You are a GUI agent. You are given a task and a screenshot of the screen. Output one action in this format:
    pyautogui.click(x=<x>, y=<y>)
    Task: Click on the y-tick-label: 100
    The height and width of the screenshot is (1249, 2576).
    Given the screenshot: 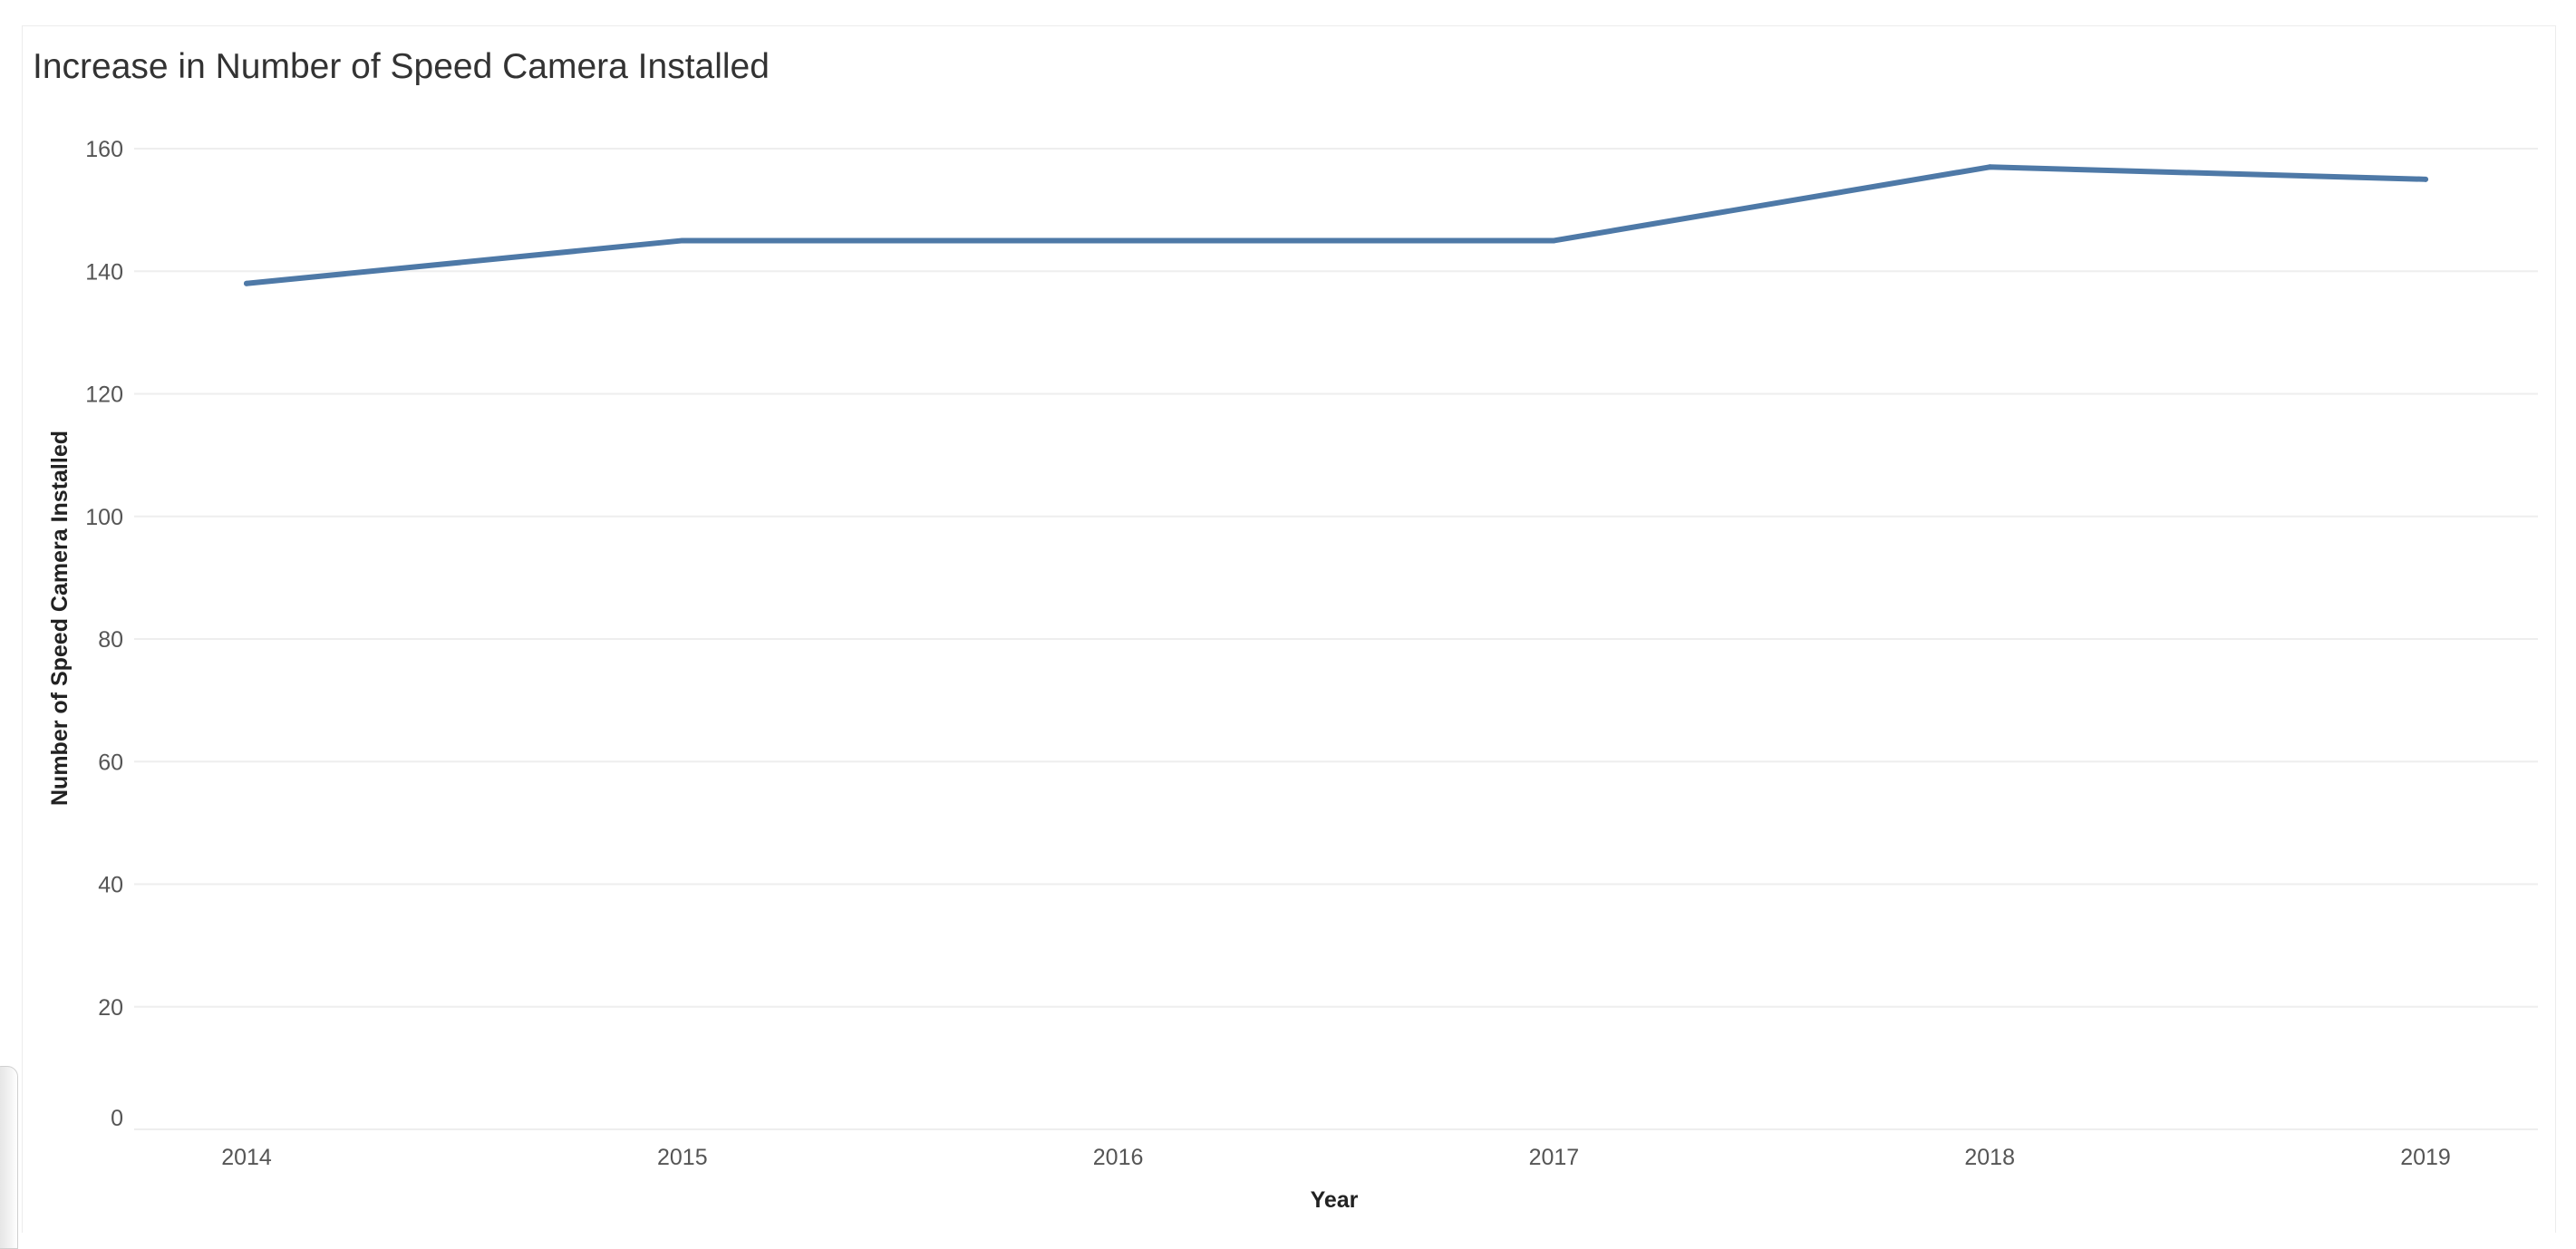 What is the action you would take?
    pyautogui.click(x=104, y=517)
    